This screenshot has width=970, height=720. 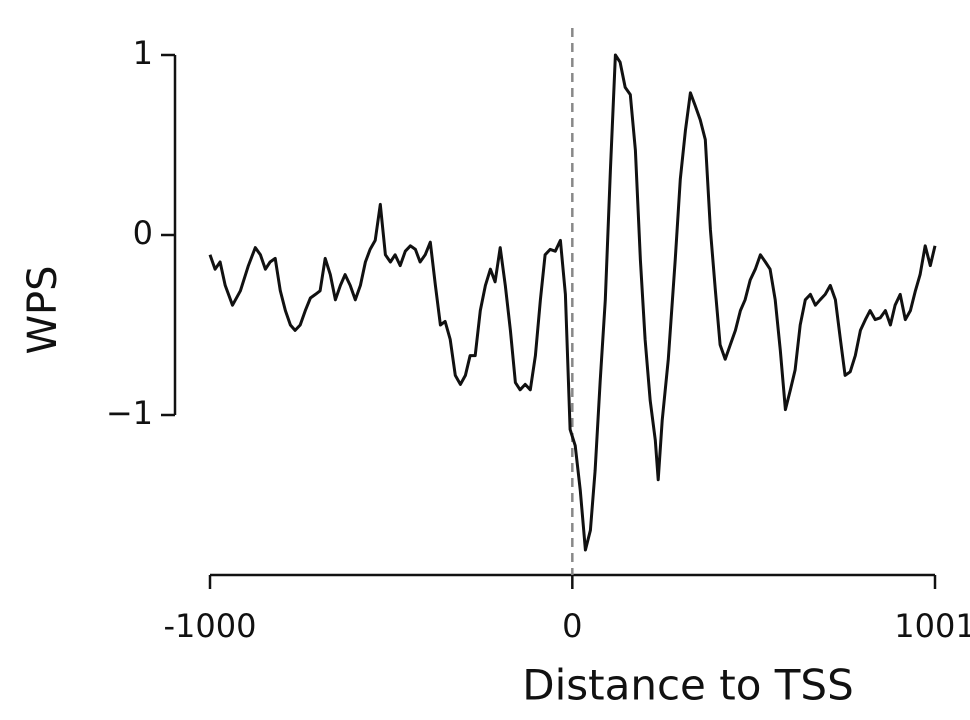 I want to click on x-tick-label: 0, so click(x=572, y=626).